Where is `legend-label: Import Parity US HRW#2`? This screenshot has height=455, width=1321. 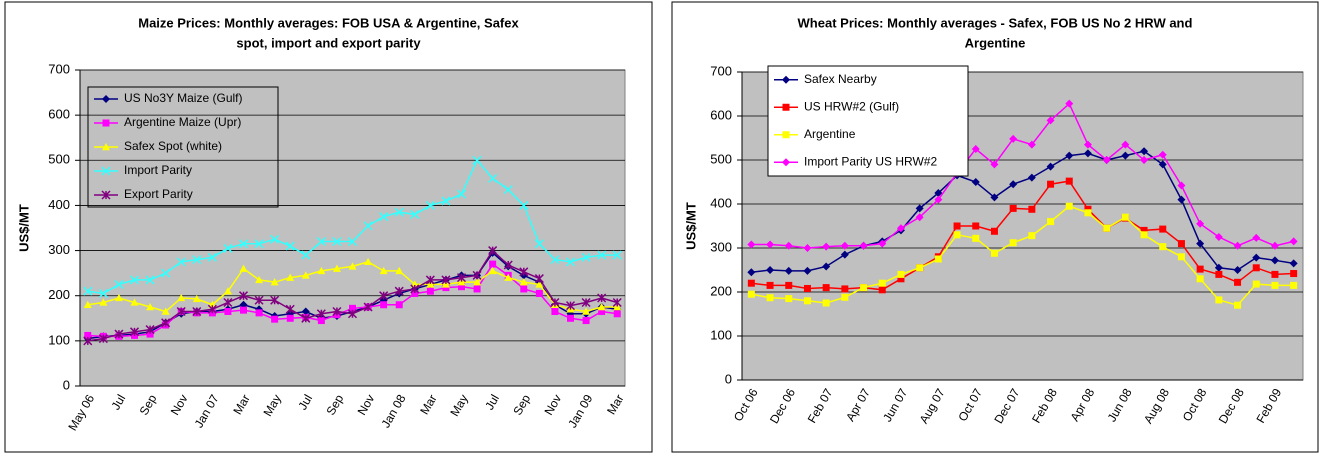 legend-label: Import Parity US HRW#2 is located at coordinates (870, 161).